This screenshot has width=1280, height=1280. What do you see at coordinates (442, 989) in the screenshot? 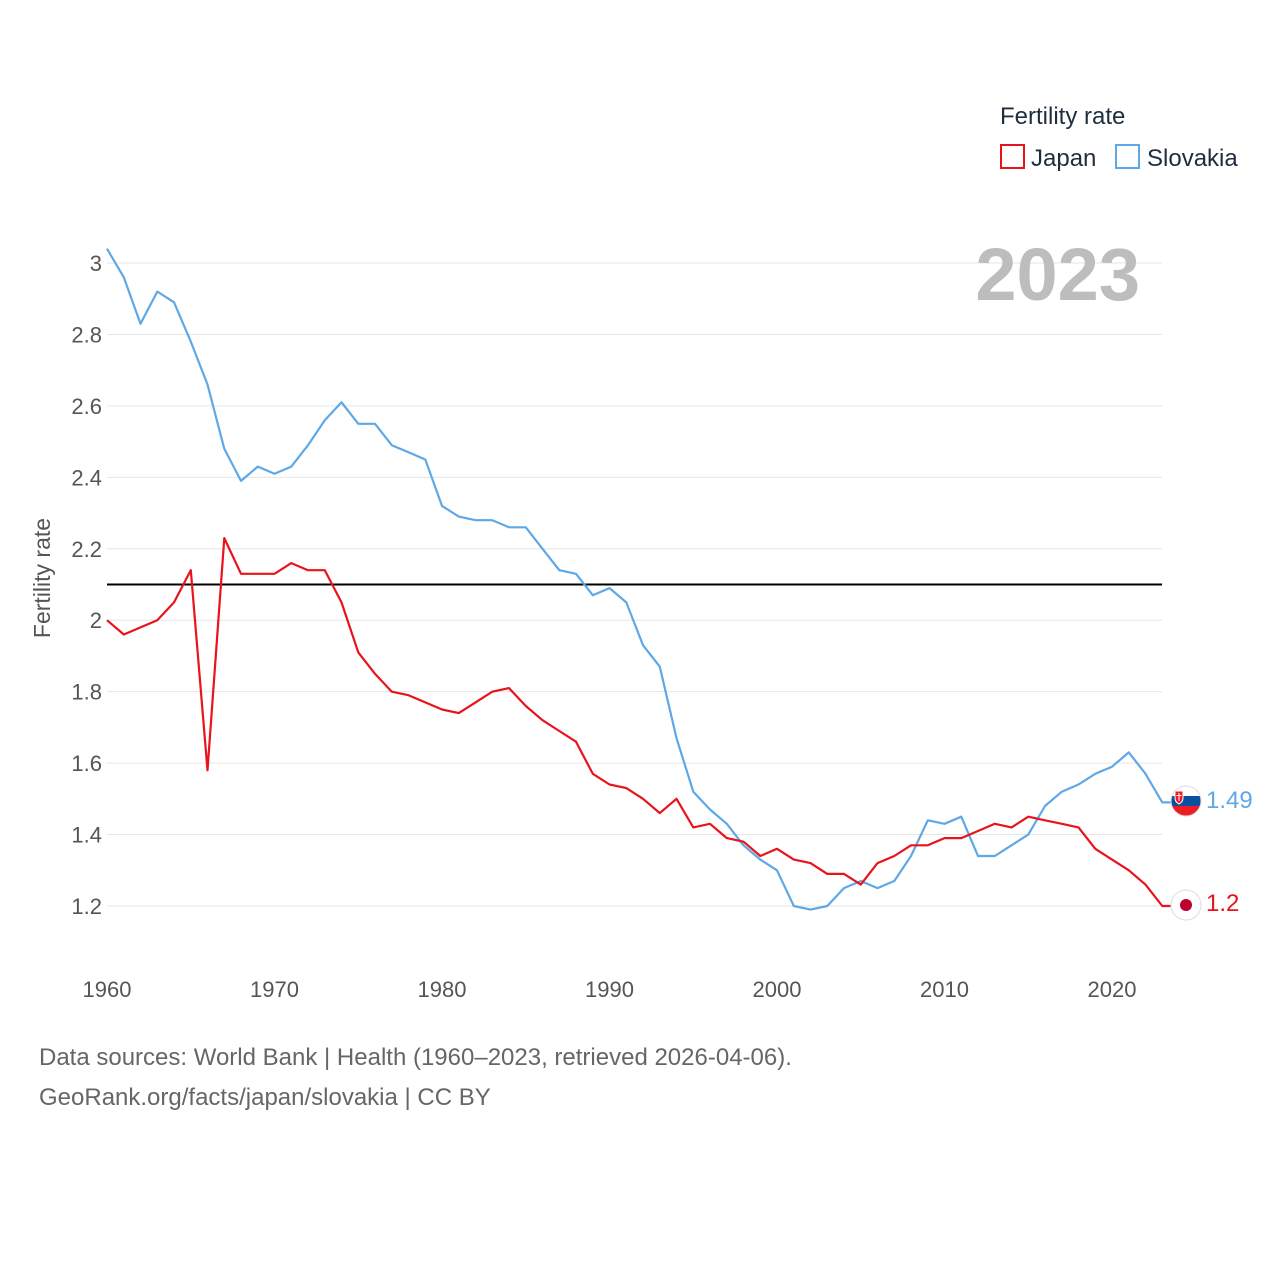
I see `x-tick-label: 1980` at bounding box center [442, 989].